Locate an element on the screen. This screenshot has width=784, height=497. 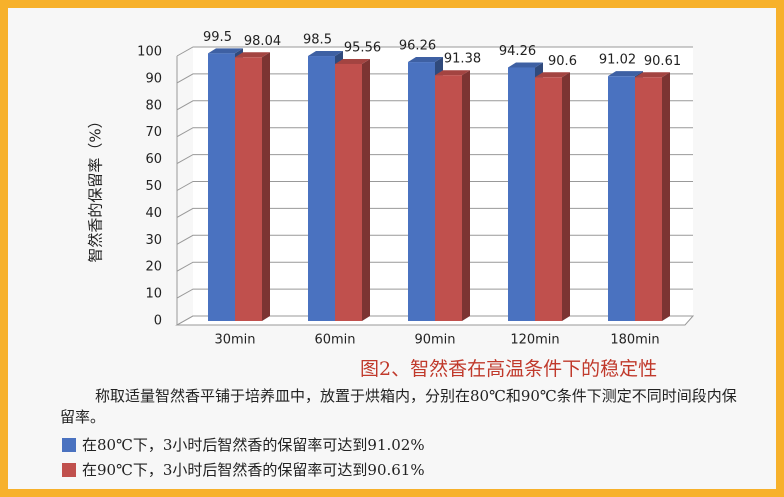
legend-label: 在80℃下，3小时后智然香的保留率可达到91.02% is located at coordinates (253, 445).